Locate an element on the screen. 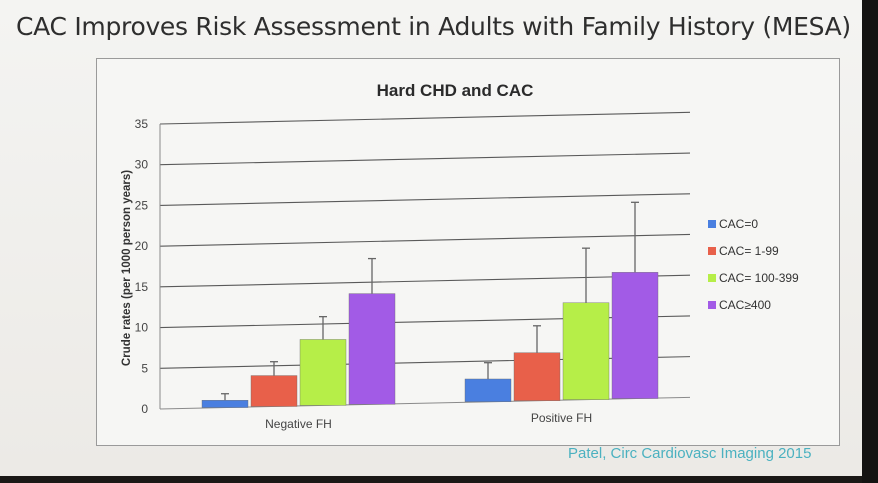 This screenshot has width=878, height=483. y-tick-label: 35 is located at coordinates (142, 124).